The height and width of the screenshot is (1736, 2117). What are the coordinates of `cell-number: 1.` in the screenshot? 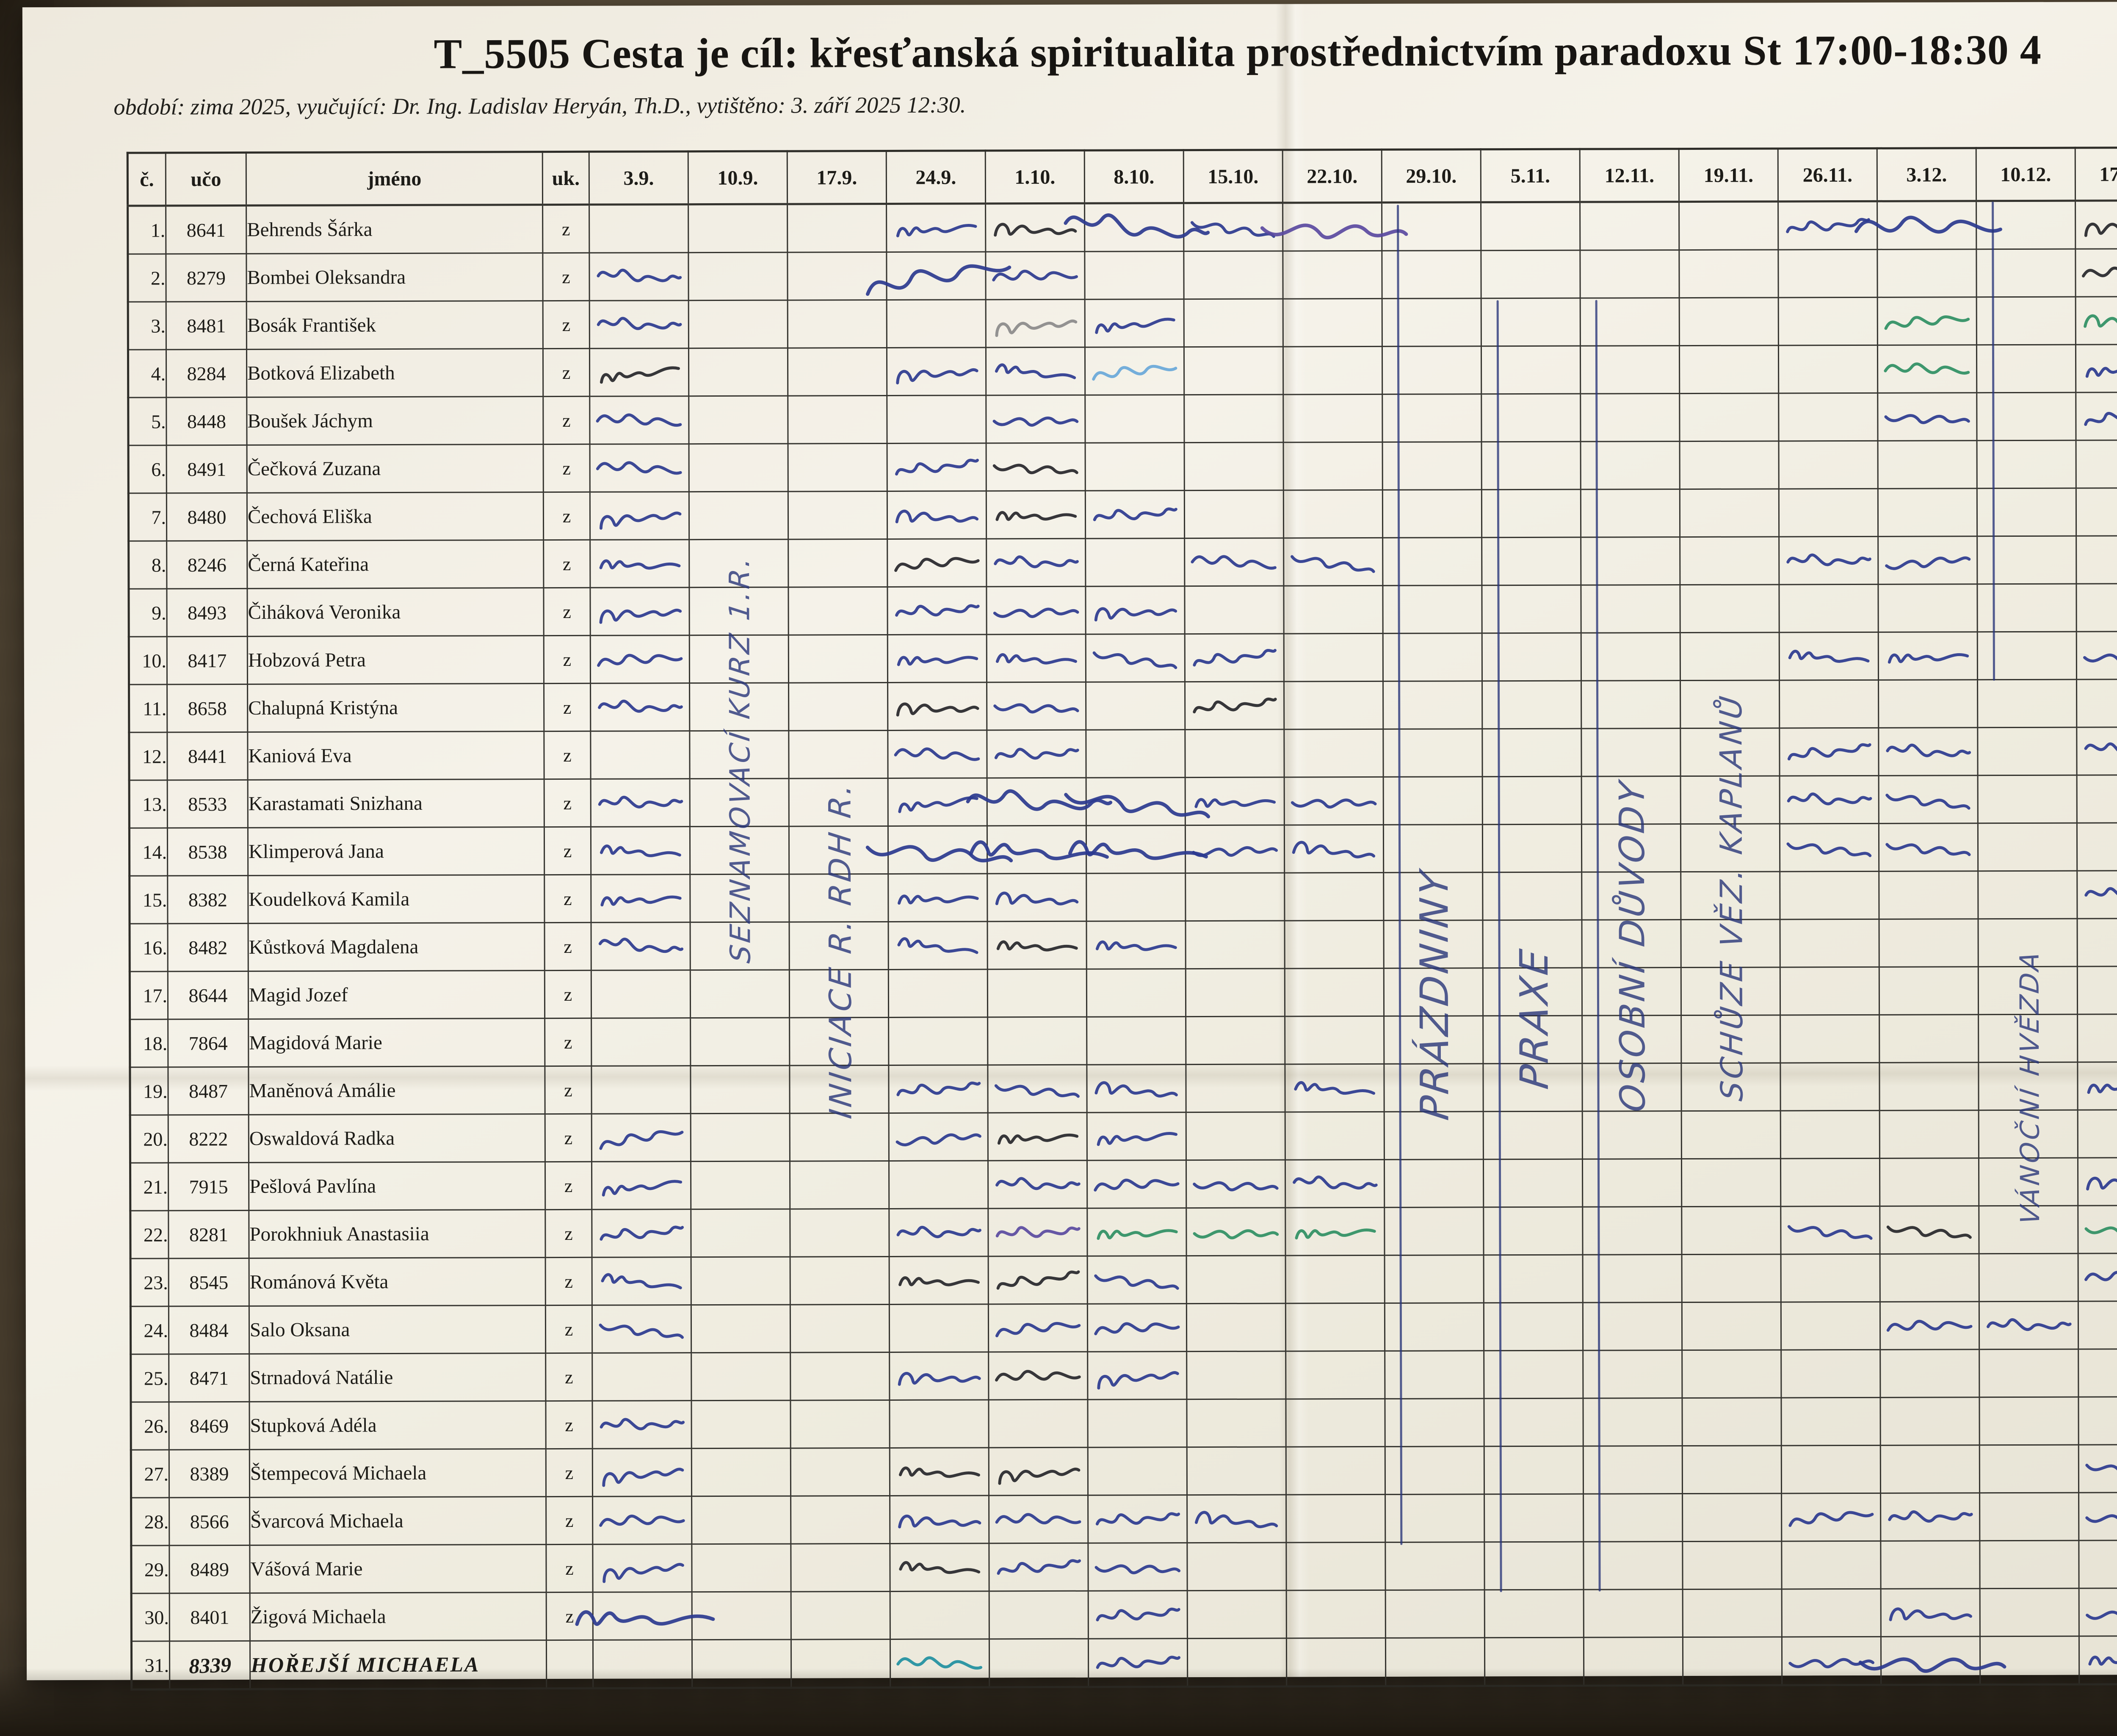 It's located at (146, 229).